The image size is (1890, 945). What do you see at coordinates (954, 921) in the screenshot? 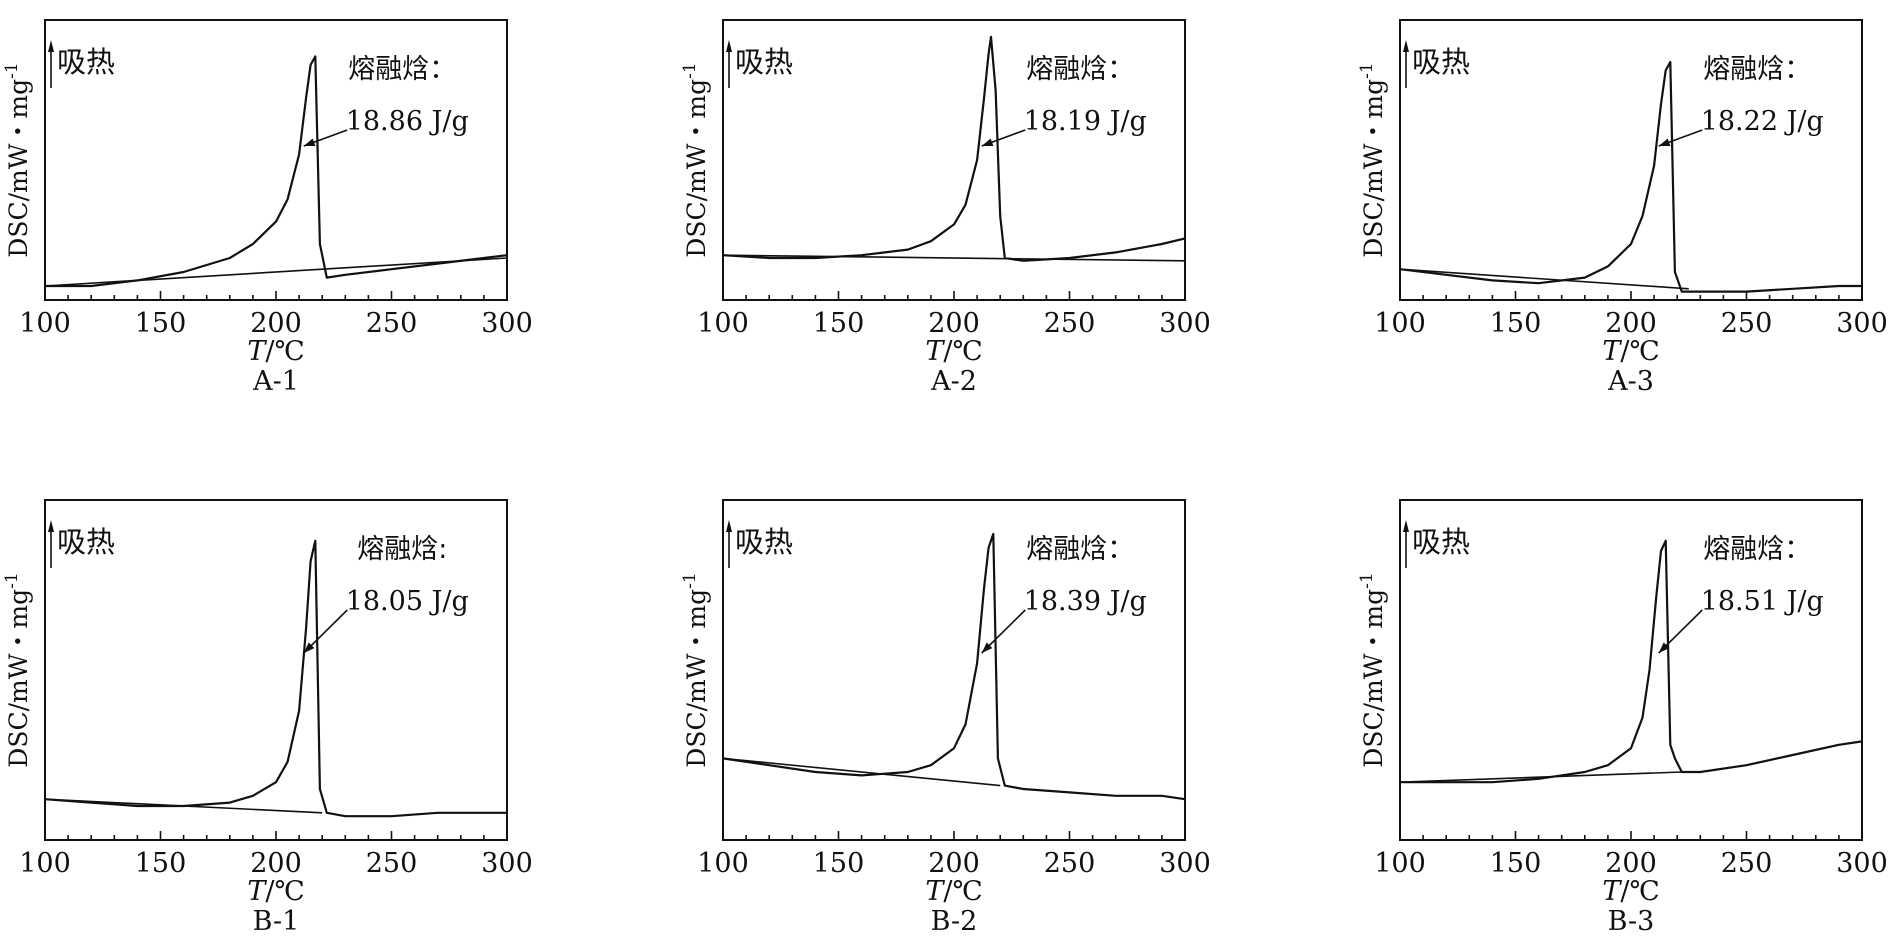
I see `panel-label: B-2` at bounding box center [954, 921].